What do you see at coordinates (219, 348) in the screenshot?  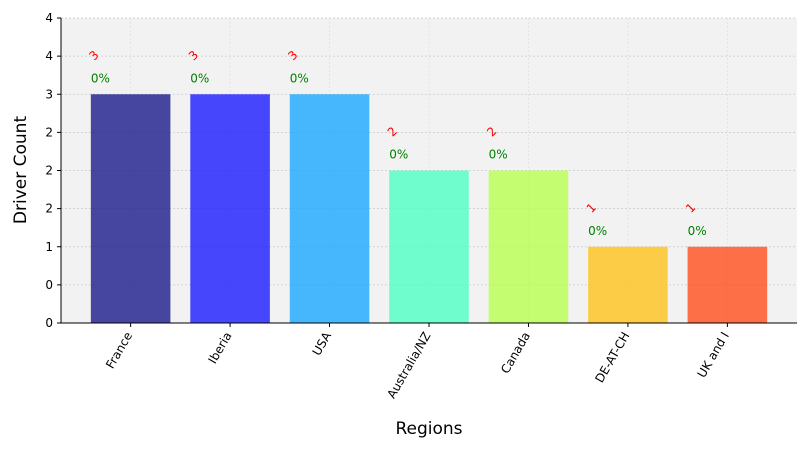 I see `x-tick-label: Iberia` at bounding box center [219, 348].